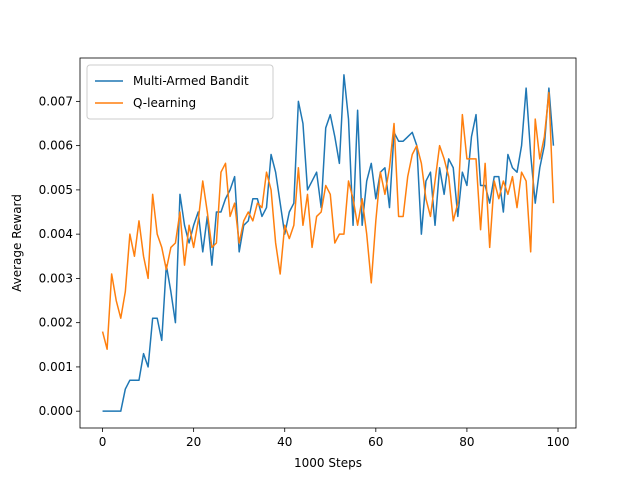 This screenshot has height=480, width=640. Describe the element at coordinates (56, 101) in the screenshot. I see `y-tick-label: 0.007` at that location.